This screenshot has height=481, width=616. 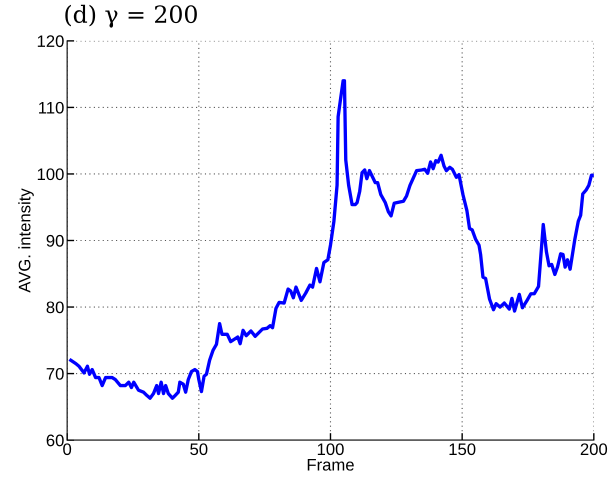 What do you see at coordinates (55, 240) in the screenshot?
I see `y-tick-label: 90` at bounding box center [55, 240].